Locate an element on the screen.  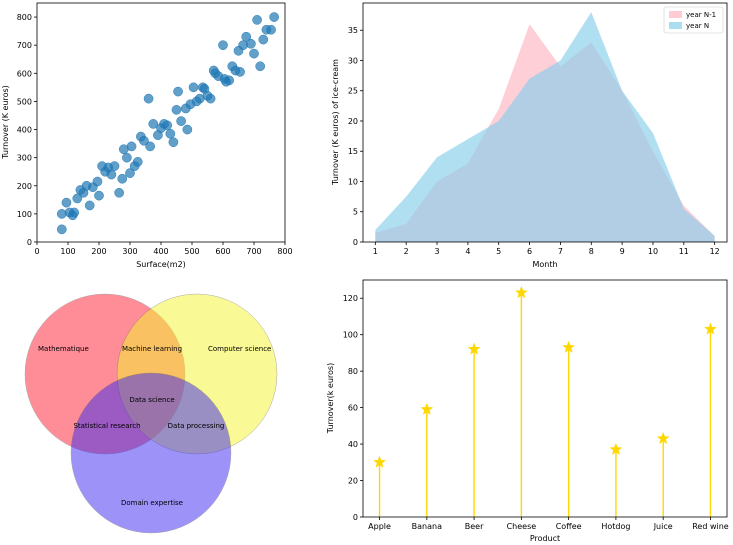
area-y-tick-label-15: 15 is located at coordinates (353, 151).